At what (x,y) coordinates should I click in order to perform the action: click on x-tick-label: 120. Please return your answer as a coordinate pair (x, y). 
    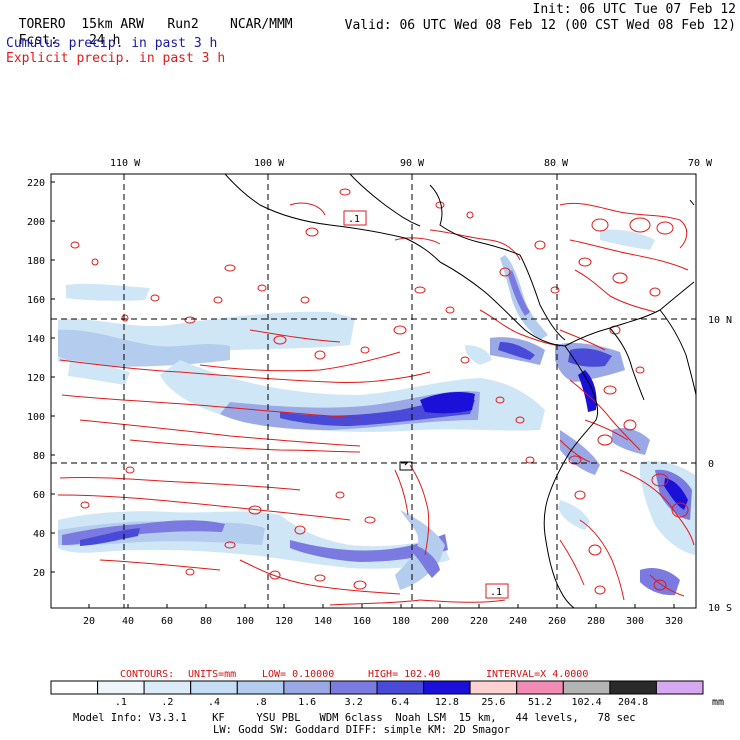
    Looking at the image, I should click on (284, 621).